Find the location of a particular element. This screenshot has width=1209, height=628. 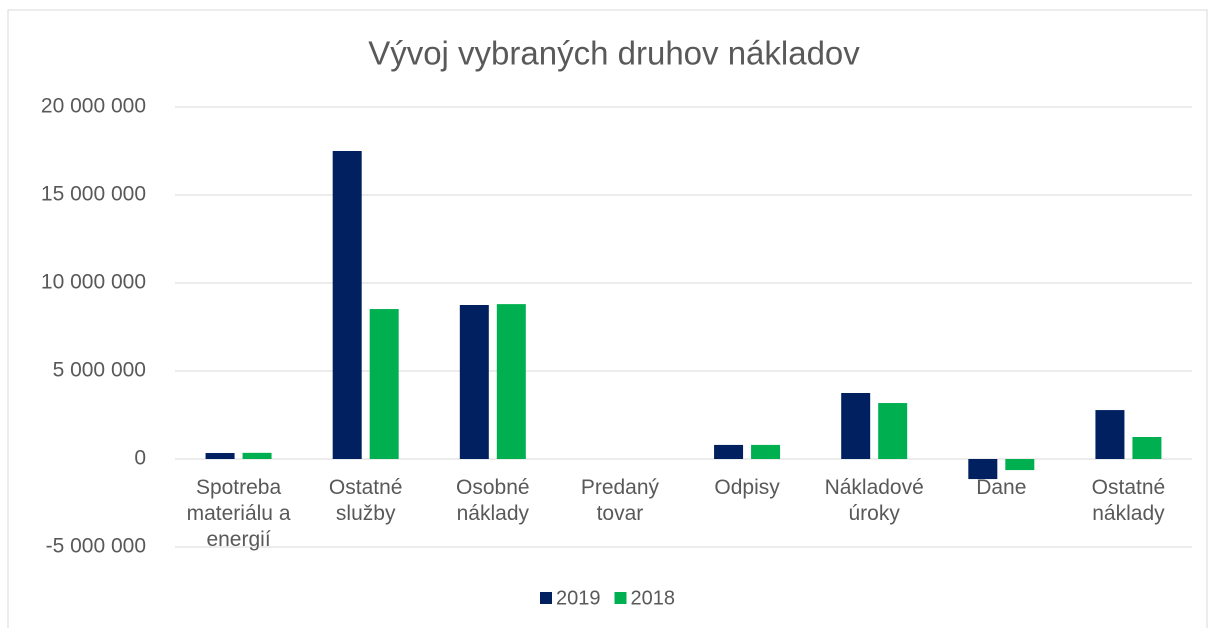

x-tick-label: Osobné náklady is located at coordinates (493, 500).